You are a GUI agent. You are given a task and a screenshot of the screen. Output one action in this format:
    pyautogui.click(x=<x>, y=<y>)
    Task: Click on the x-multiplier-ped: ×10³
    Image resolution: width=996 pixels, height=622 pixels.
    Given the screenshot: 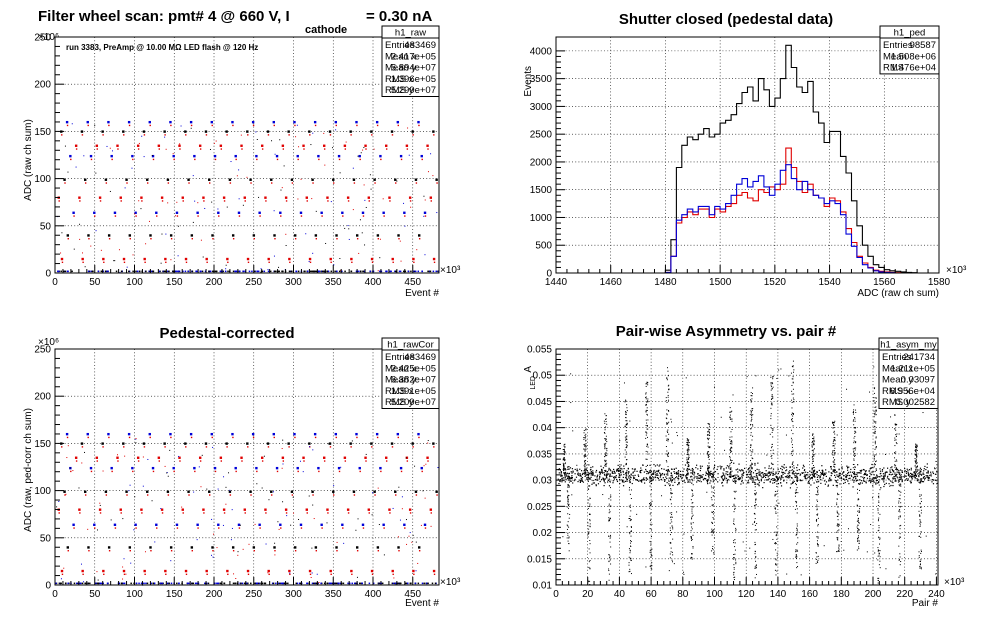 What is the action you would take?
    pyautogui.click(x=956, y=270)
    